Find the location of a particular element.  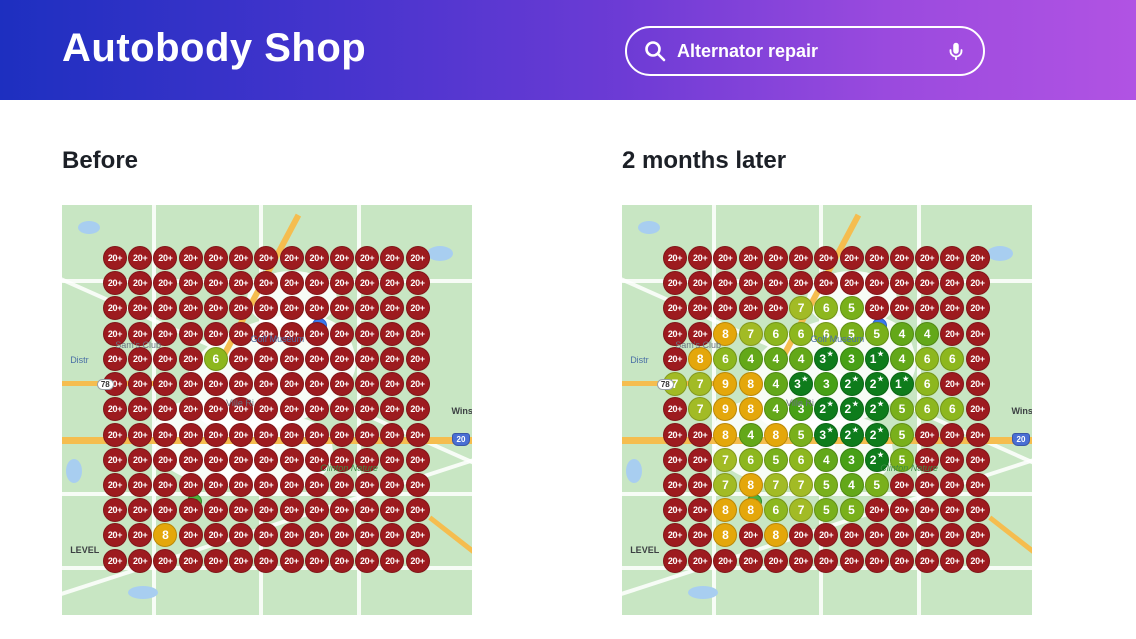

rank-marker: 3 ★ is located at coordinates (826, 358).